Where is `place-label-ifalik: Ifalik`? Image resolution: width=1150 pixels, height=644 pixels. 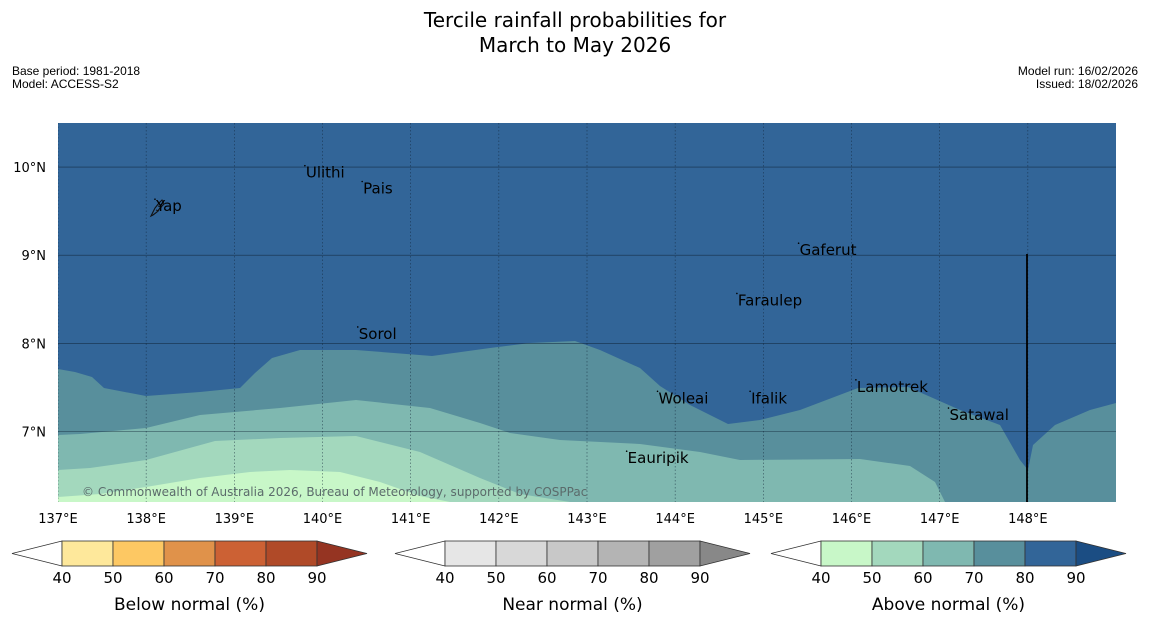 place-label-ifalik: Ifalik is located at coordinates (769, 398).